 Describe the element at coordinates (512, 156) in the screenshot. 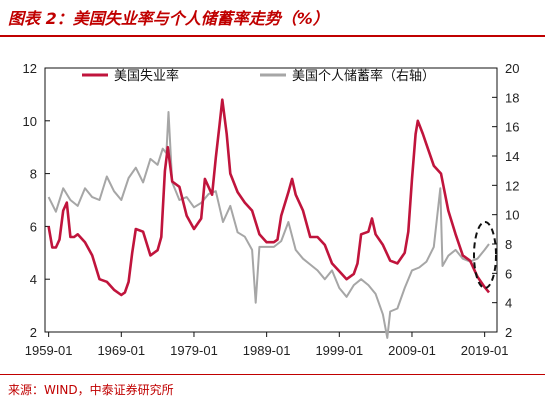

I see `y-right-tick-label: 14` at that location.